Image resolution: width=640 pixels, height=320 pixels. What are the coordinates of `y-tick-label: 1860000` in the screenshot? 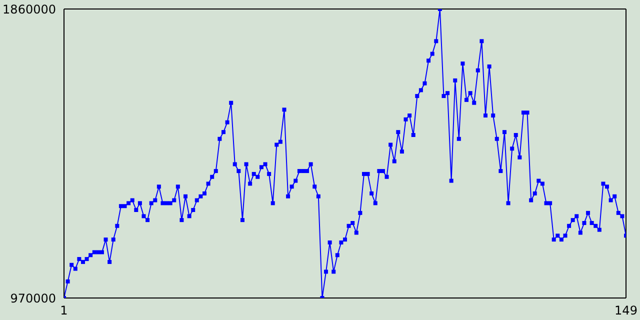 It's located at (29, 9).